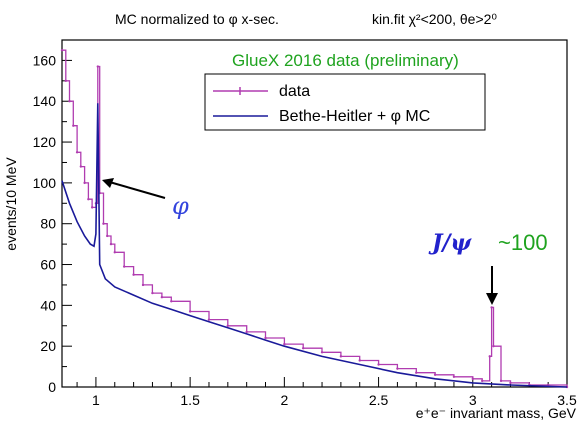  Describe the element at coordinates (45, 142) in the screenshot. I see `y-tick-label: 120` at that location.